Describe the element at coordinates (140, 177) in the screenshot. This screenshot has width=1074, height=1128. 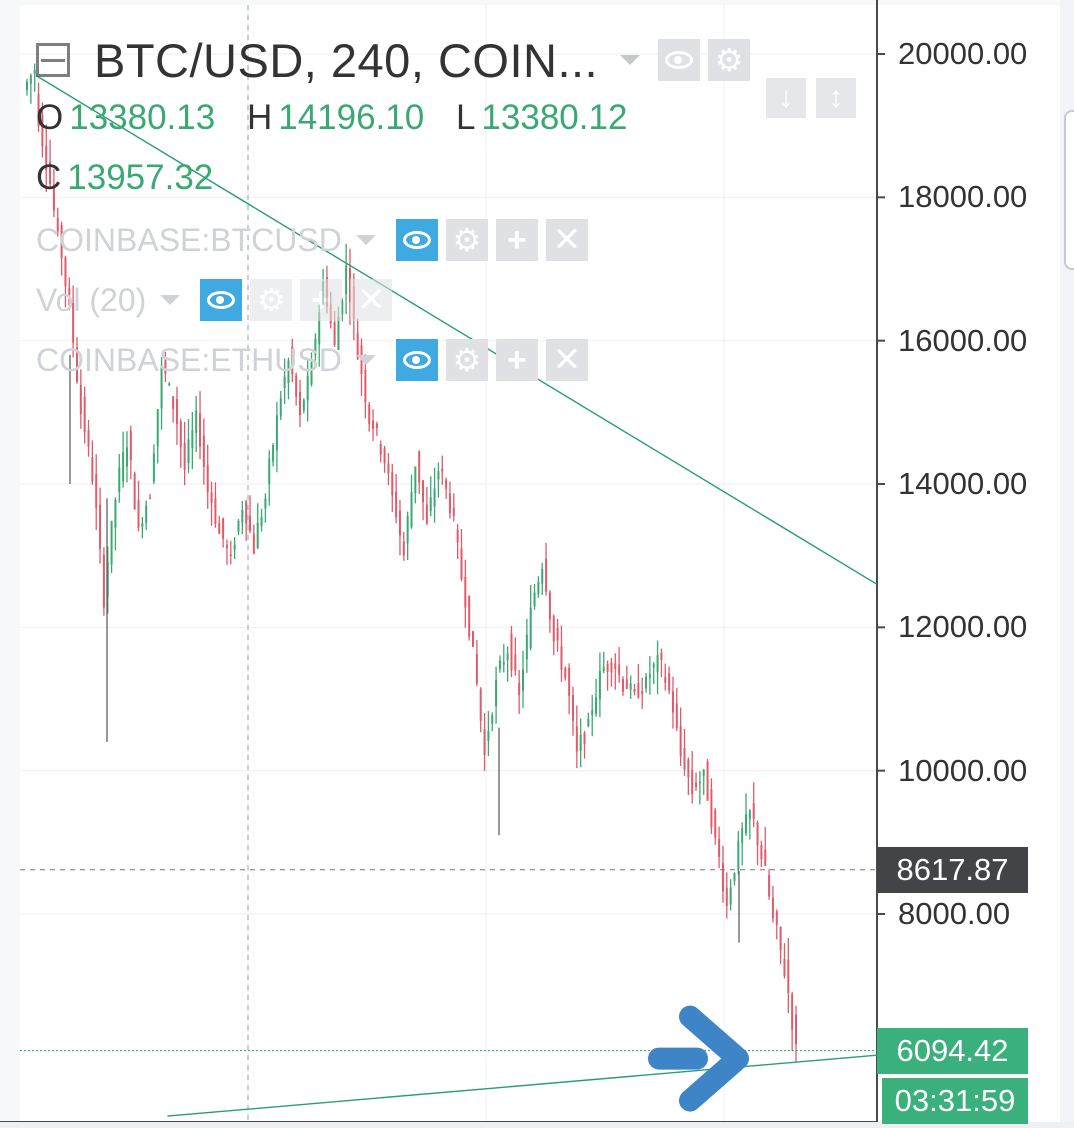
I see `close-value: 13957.32` at that location.